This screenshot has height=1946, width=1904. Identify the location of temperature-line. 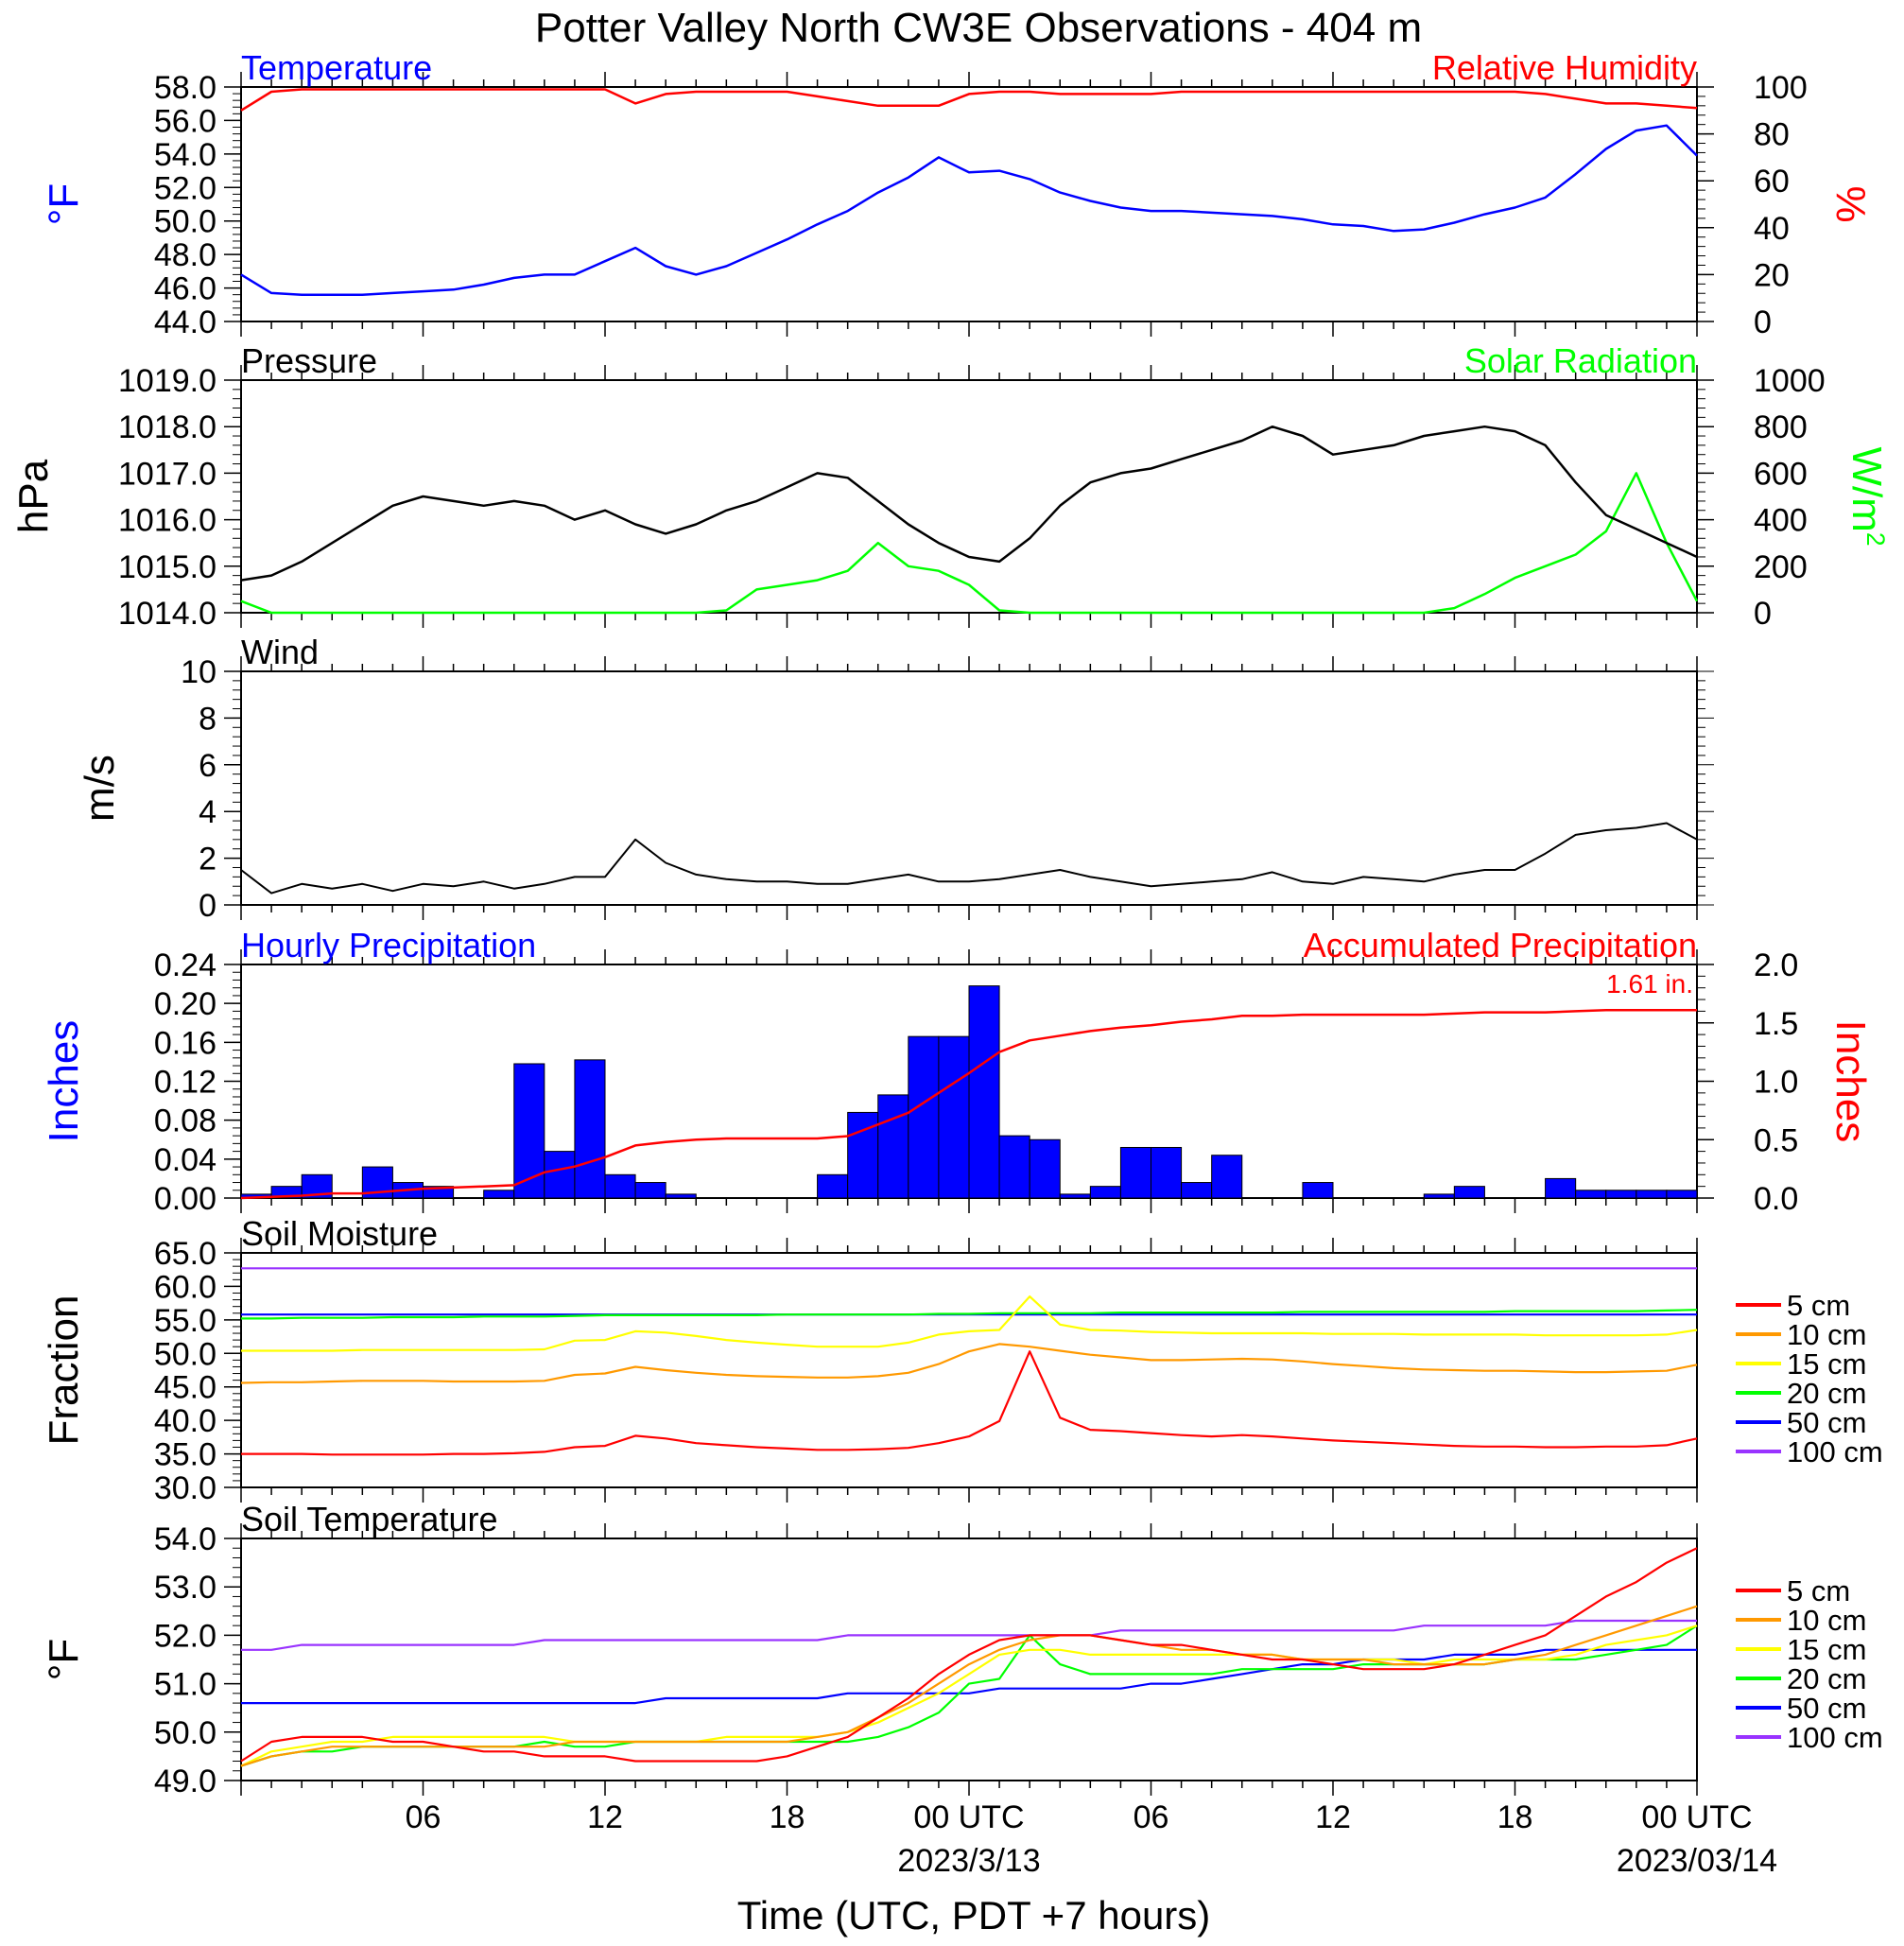
(969, 210).